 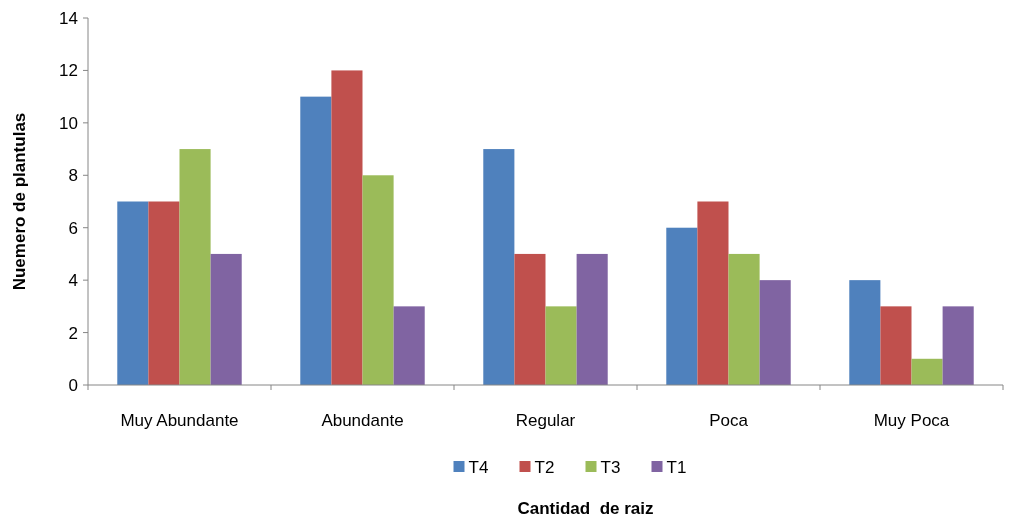 I want to click on y-tick-label: 12, so click(x=68, y=71).